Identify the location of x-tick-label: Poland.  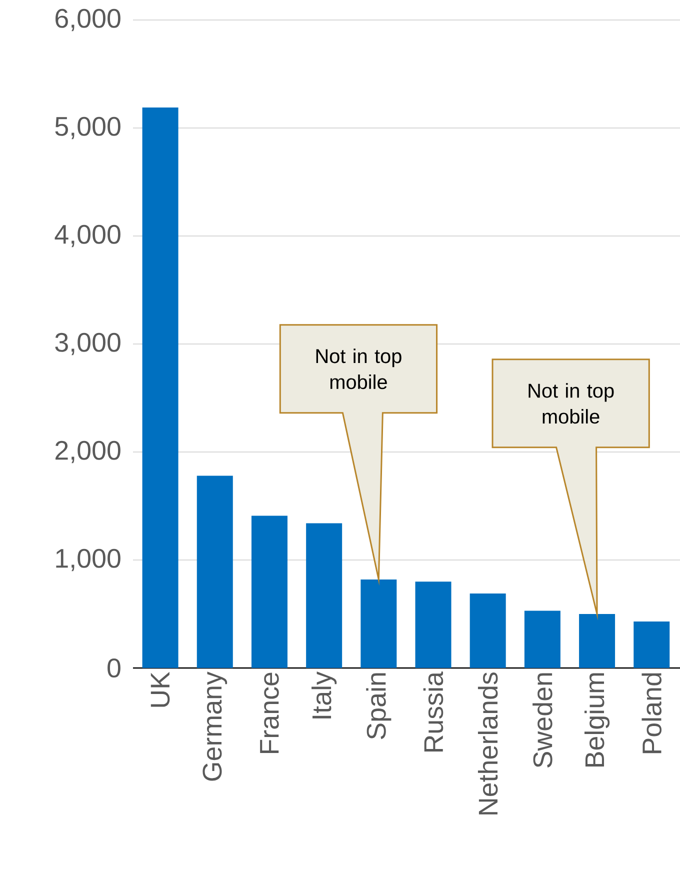
(652, 713).